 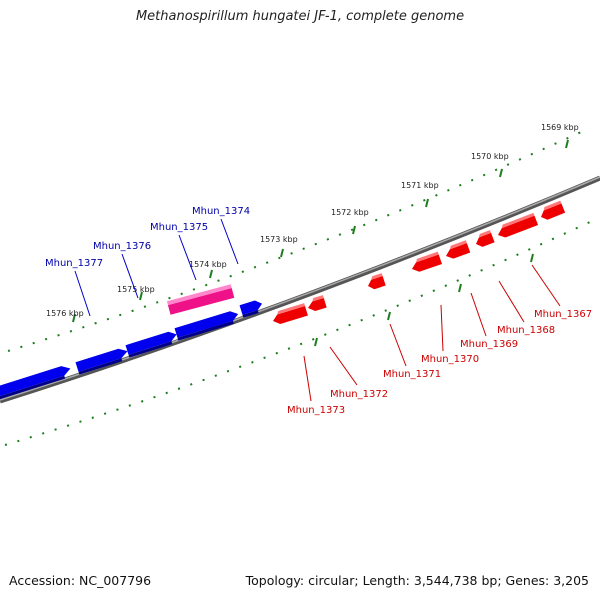 I want to click on highlighted-gene, so click(x=200, y=299).